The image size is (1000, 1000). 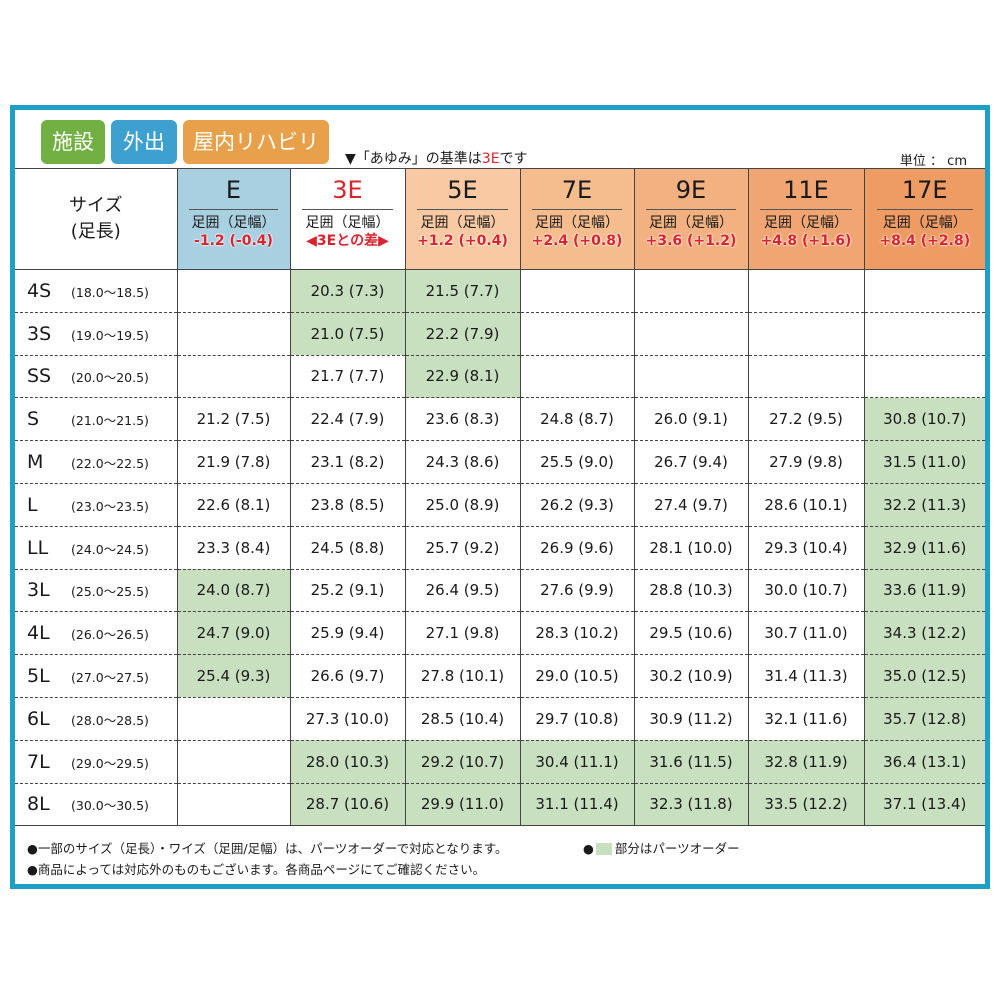 I want to click on measurement-cell: 22.6 (8.1), so click(x=233, y=505).